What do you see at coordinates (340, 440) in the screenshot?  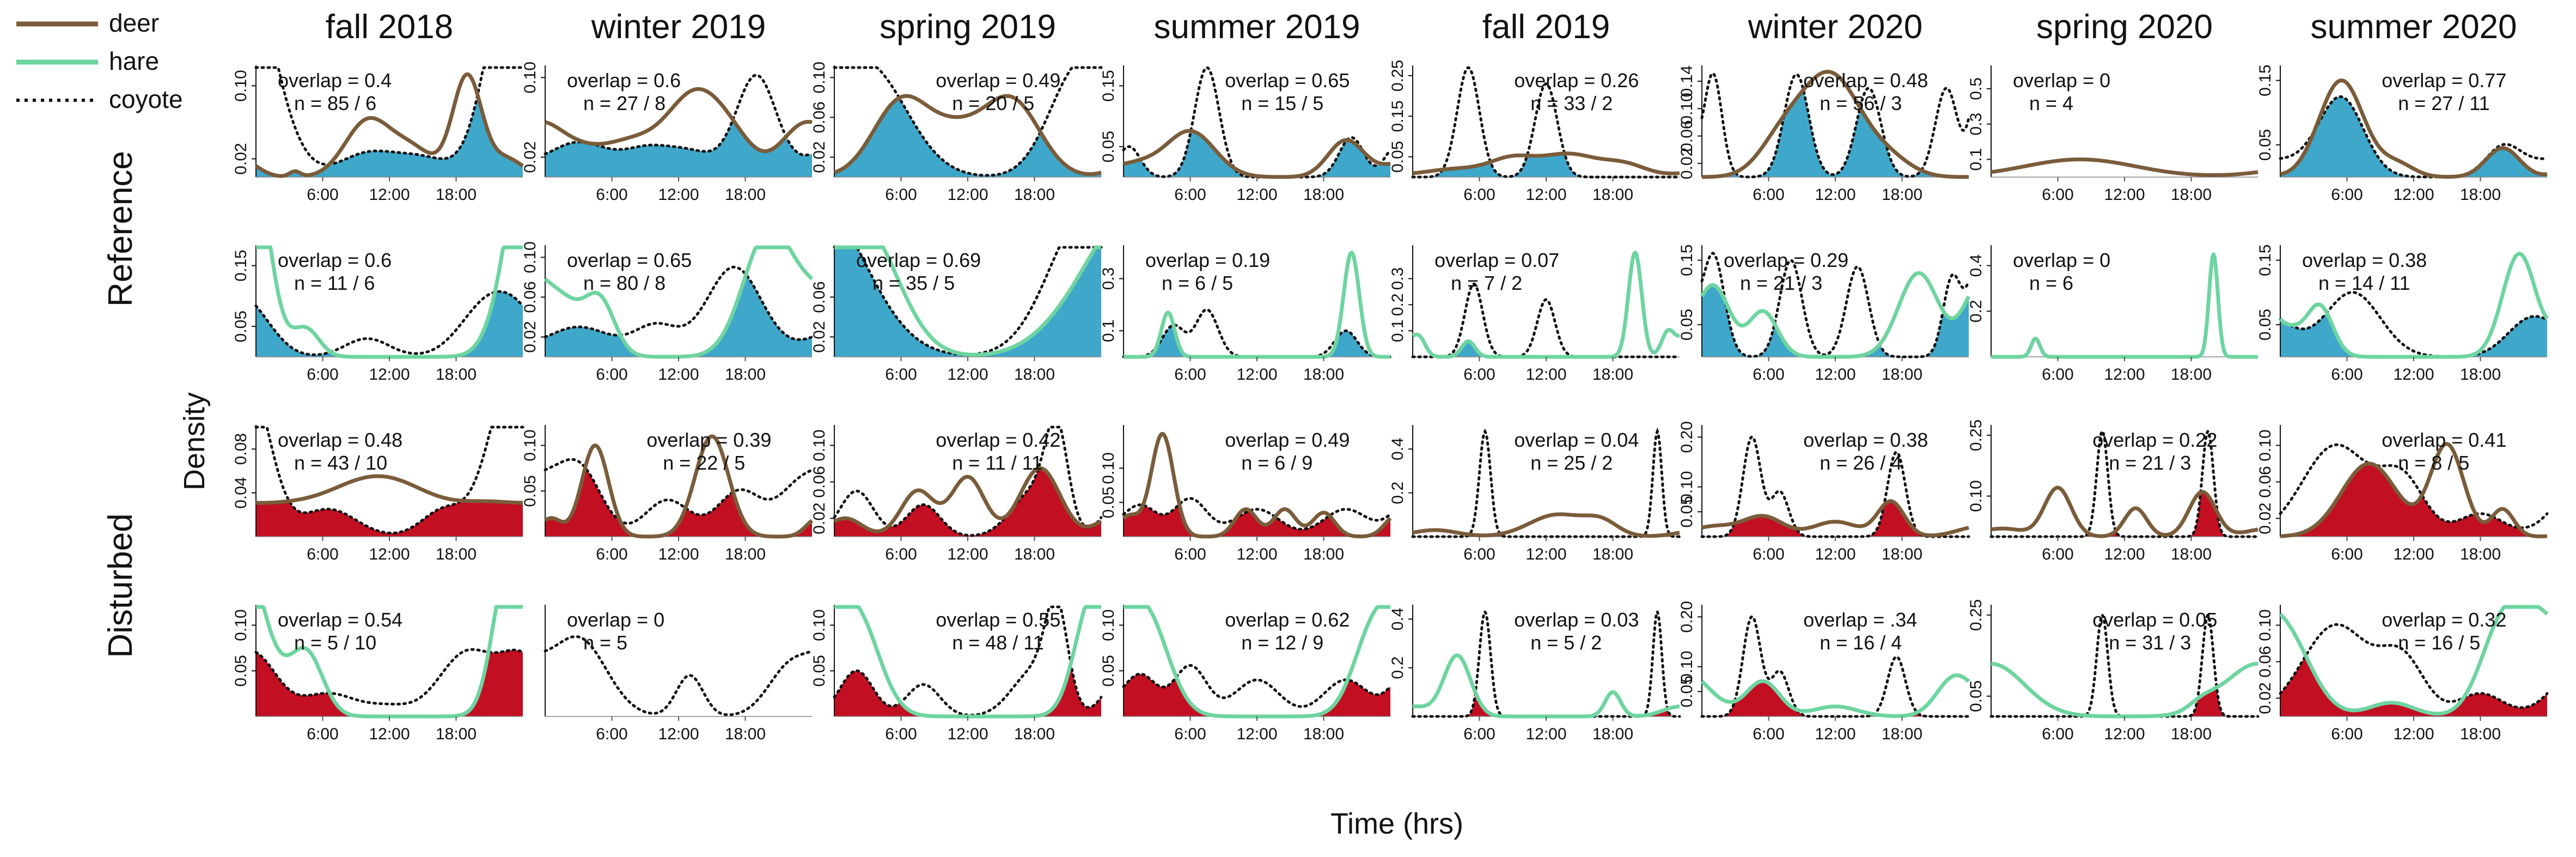 I see `overlap-label: overlap = 0.48` at bounding box center [340, 440].